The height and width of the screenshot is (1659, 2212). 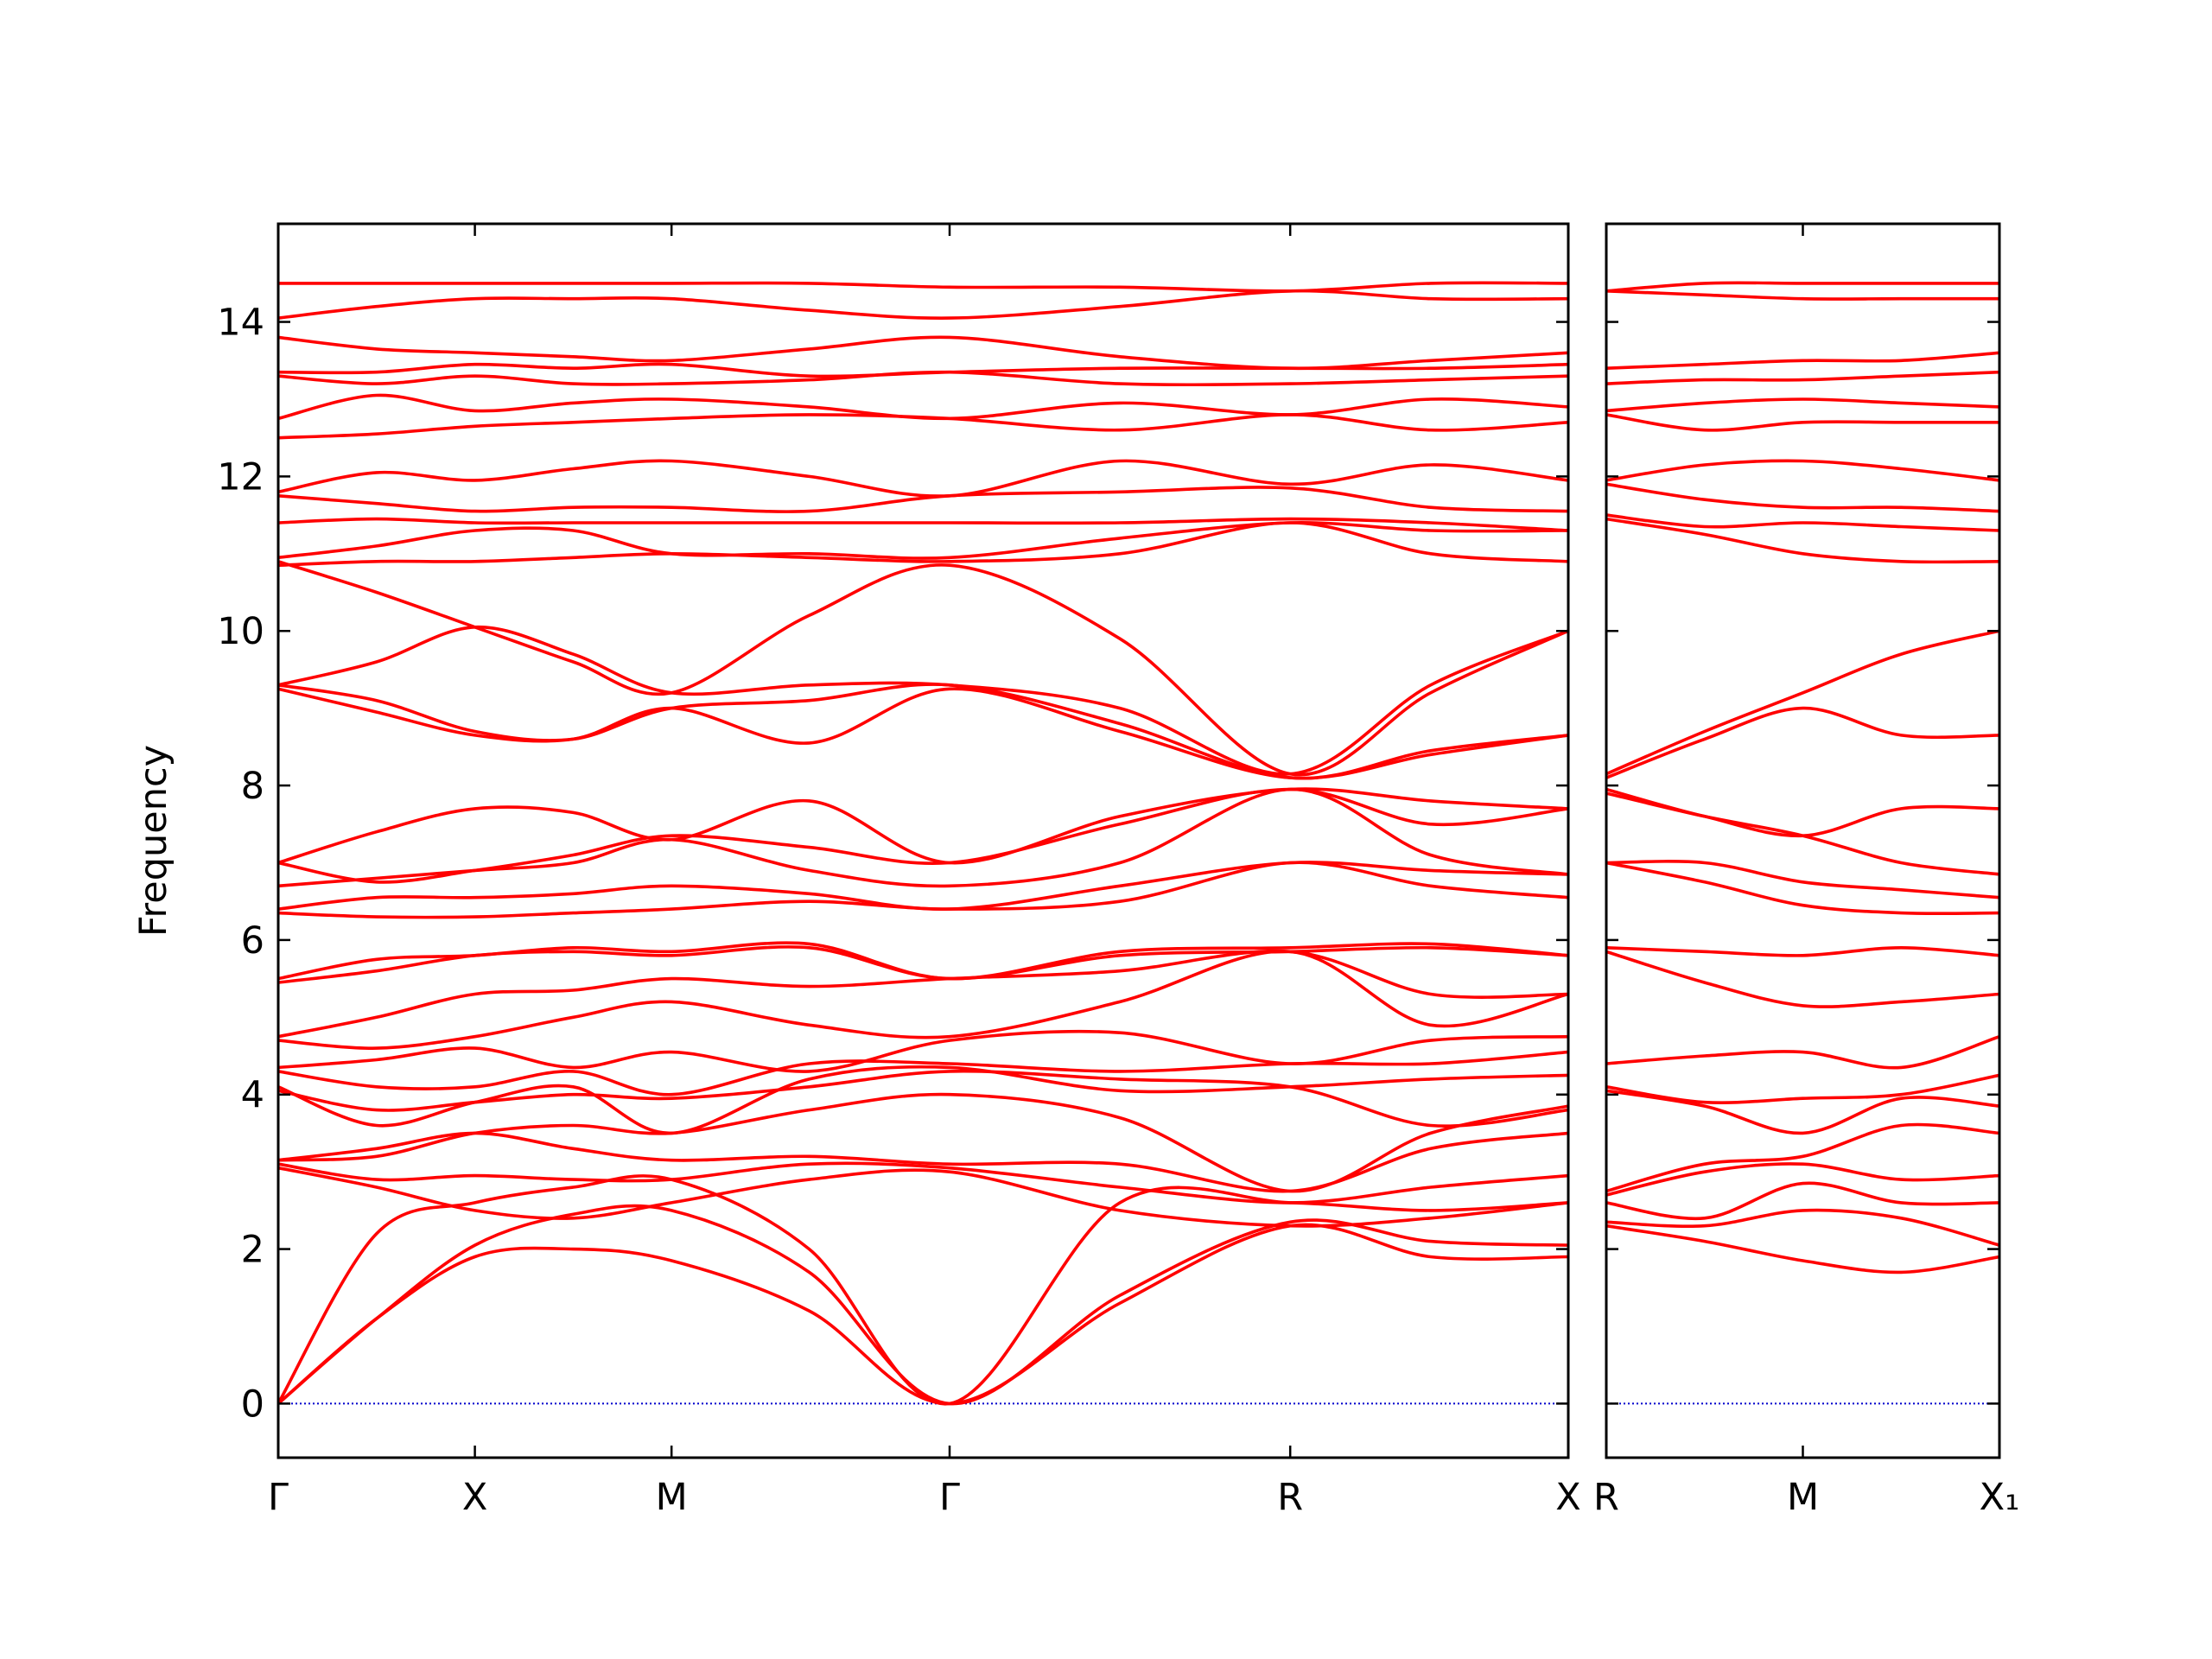 What do you see at coordinates (252, 786) in the screenshot?
I see `y-tick-label: 8` at bounding box center [252, 786].